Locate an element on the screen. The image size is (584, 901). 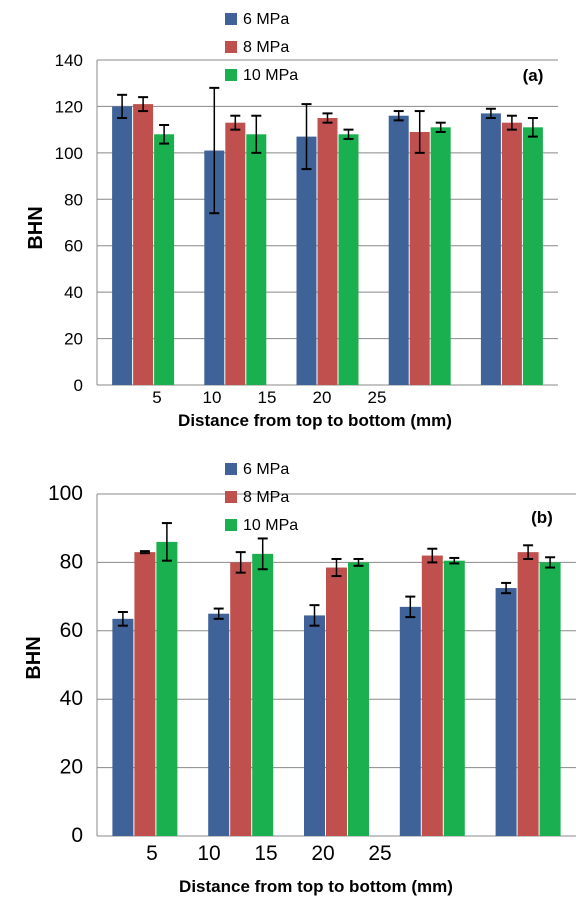
panel-label: (b) is located at coordinates (542, 517).